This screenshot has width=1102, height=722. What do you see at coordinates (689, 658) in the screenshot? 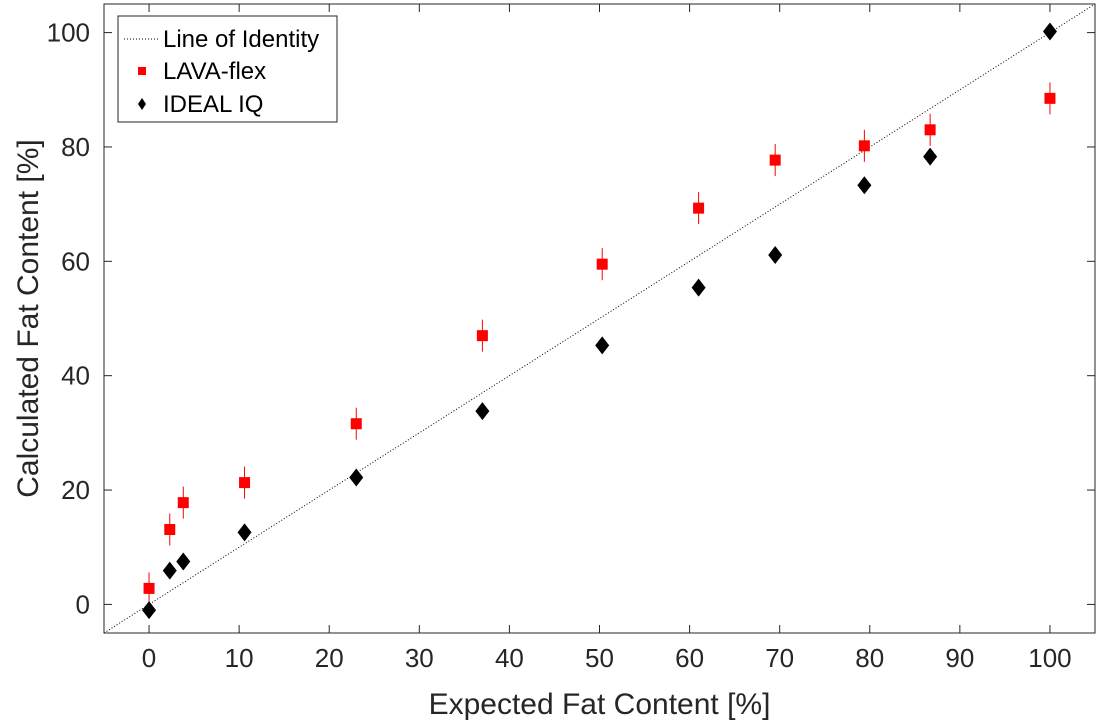
I see `x-tick-label: 60` at bounding box center [689, 658].